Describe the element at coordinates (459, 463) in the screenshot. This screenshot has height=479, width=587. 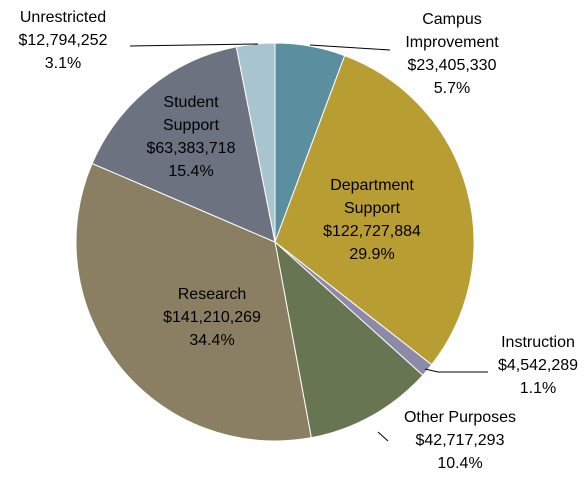
I see `slice-percent: 10.4%` at that location.